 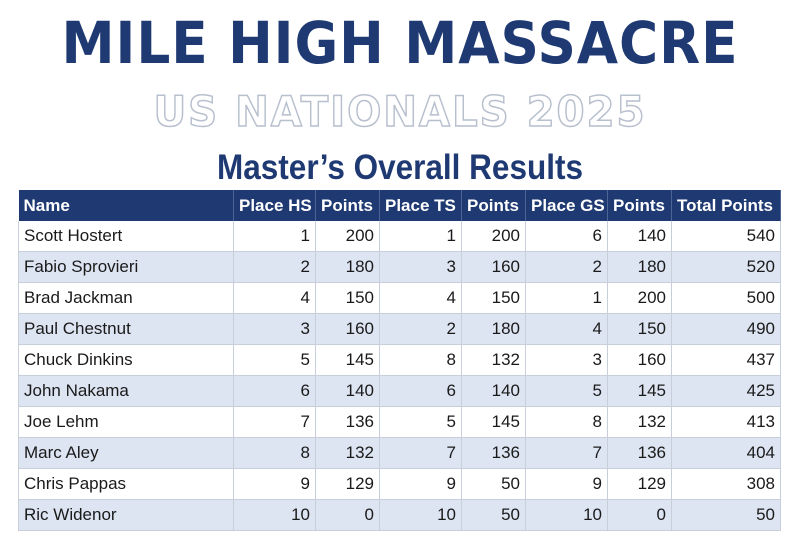 I want to click on cell-points-hs: 180, so click(x=347, y=267).